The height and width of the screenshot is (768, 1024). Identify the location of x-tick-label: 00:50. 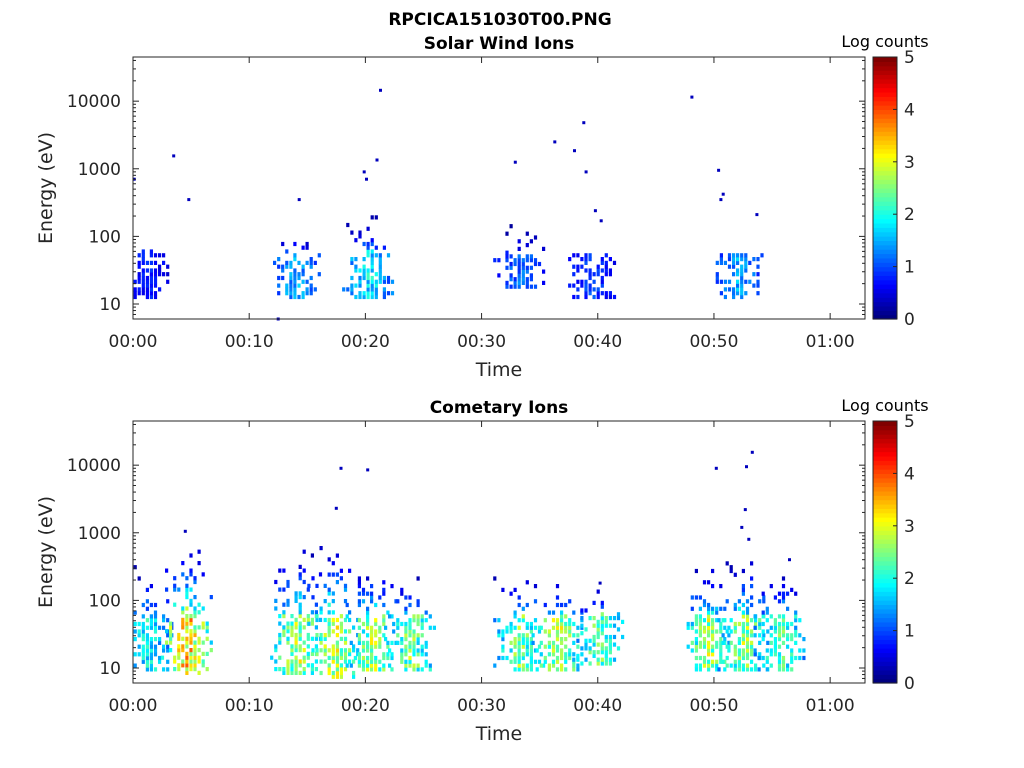
(713, 342).